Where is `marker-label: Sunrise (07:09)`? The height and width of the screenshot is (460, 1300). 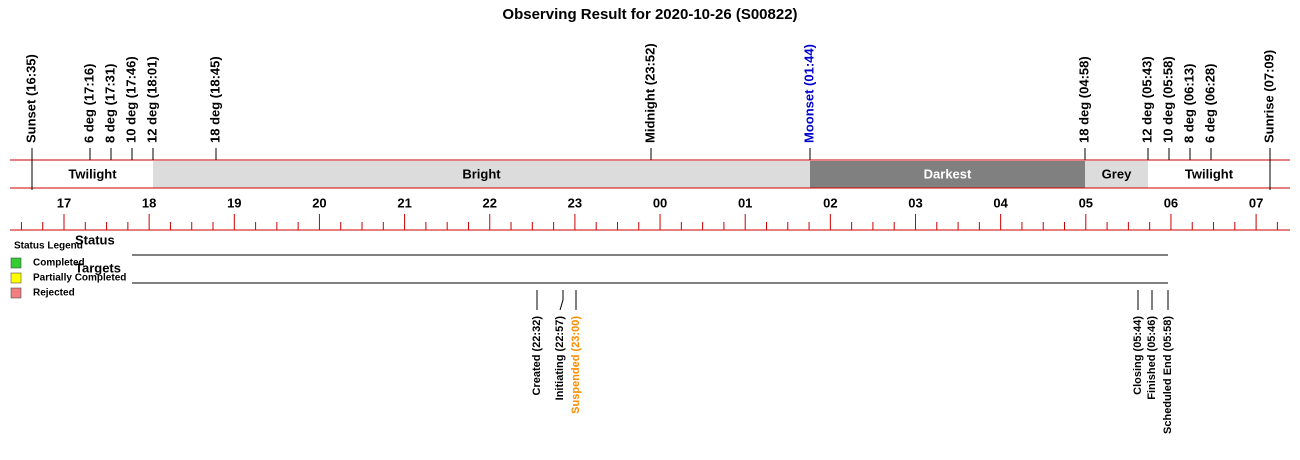
marker-label: Sunrise (07:09) is located at coordinates (1268, 96).